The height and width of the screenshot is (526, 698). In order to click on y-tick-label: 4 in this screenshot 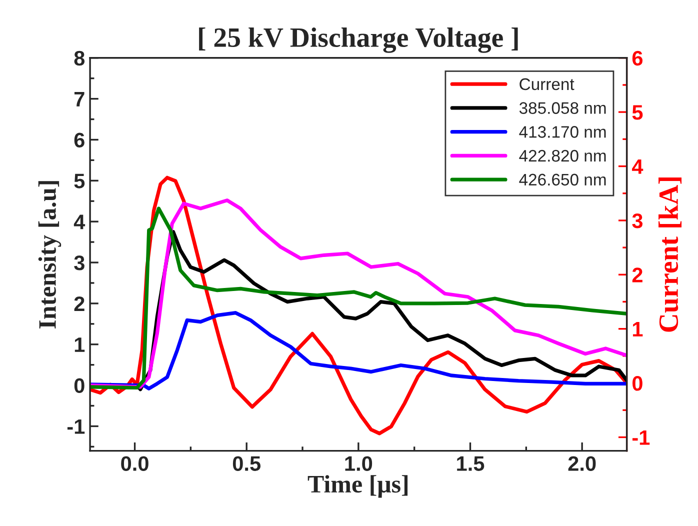, I will do `click(80, 222)`.